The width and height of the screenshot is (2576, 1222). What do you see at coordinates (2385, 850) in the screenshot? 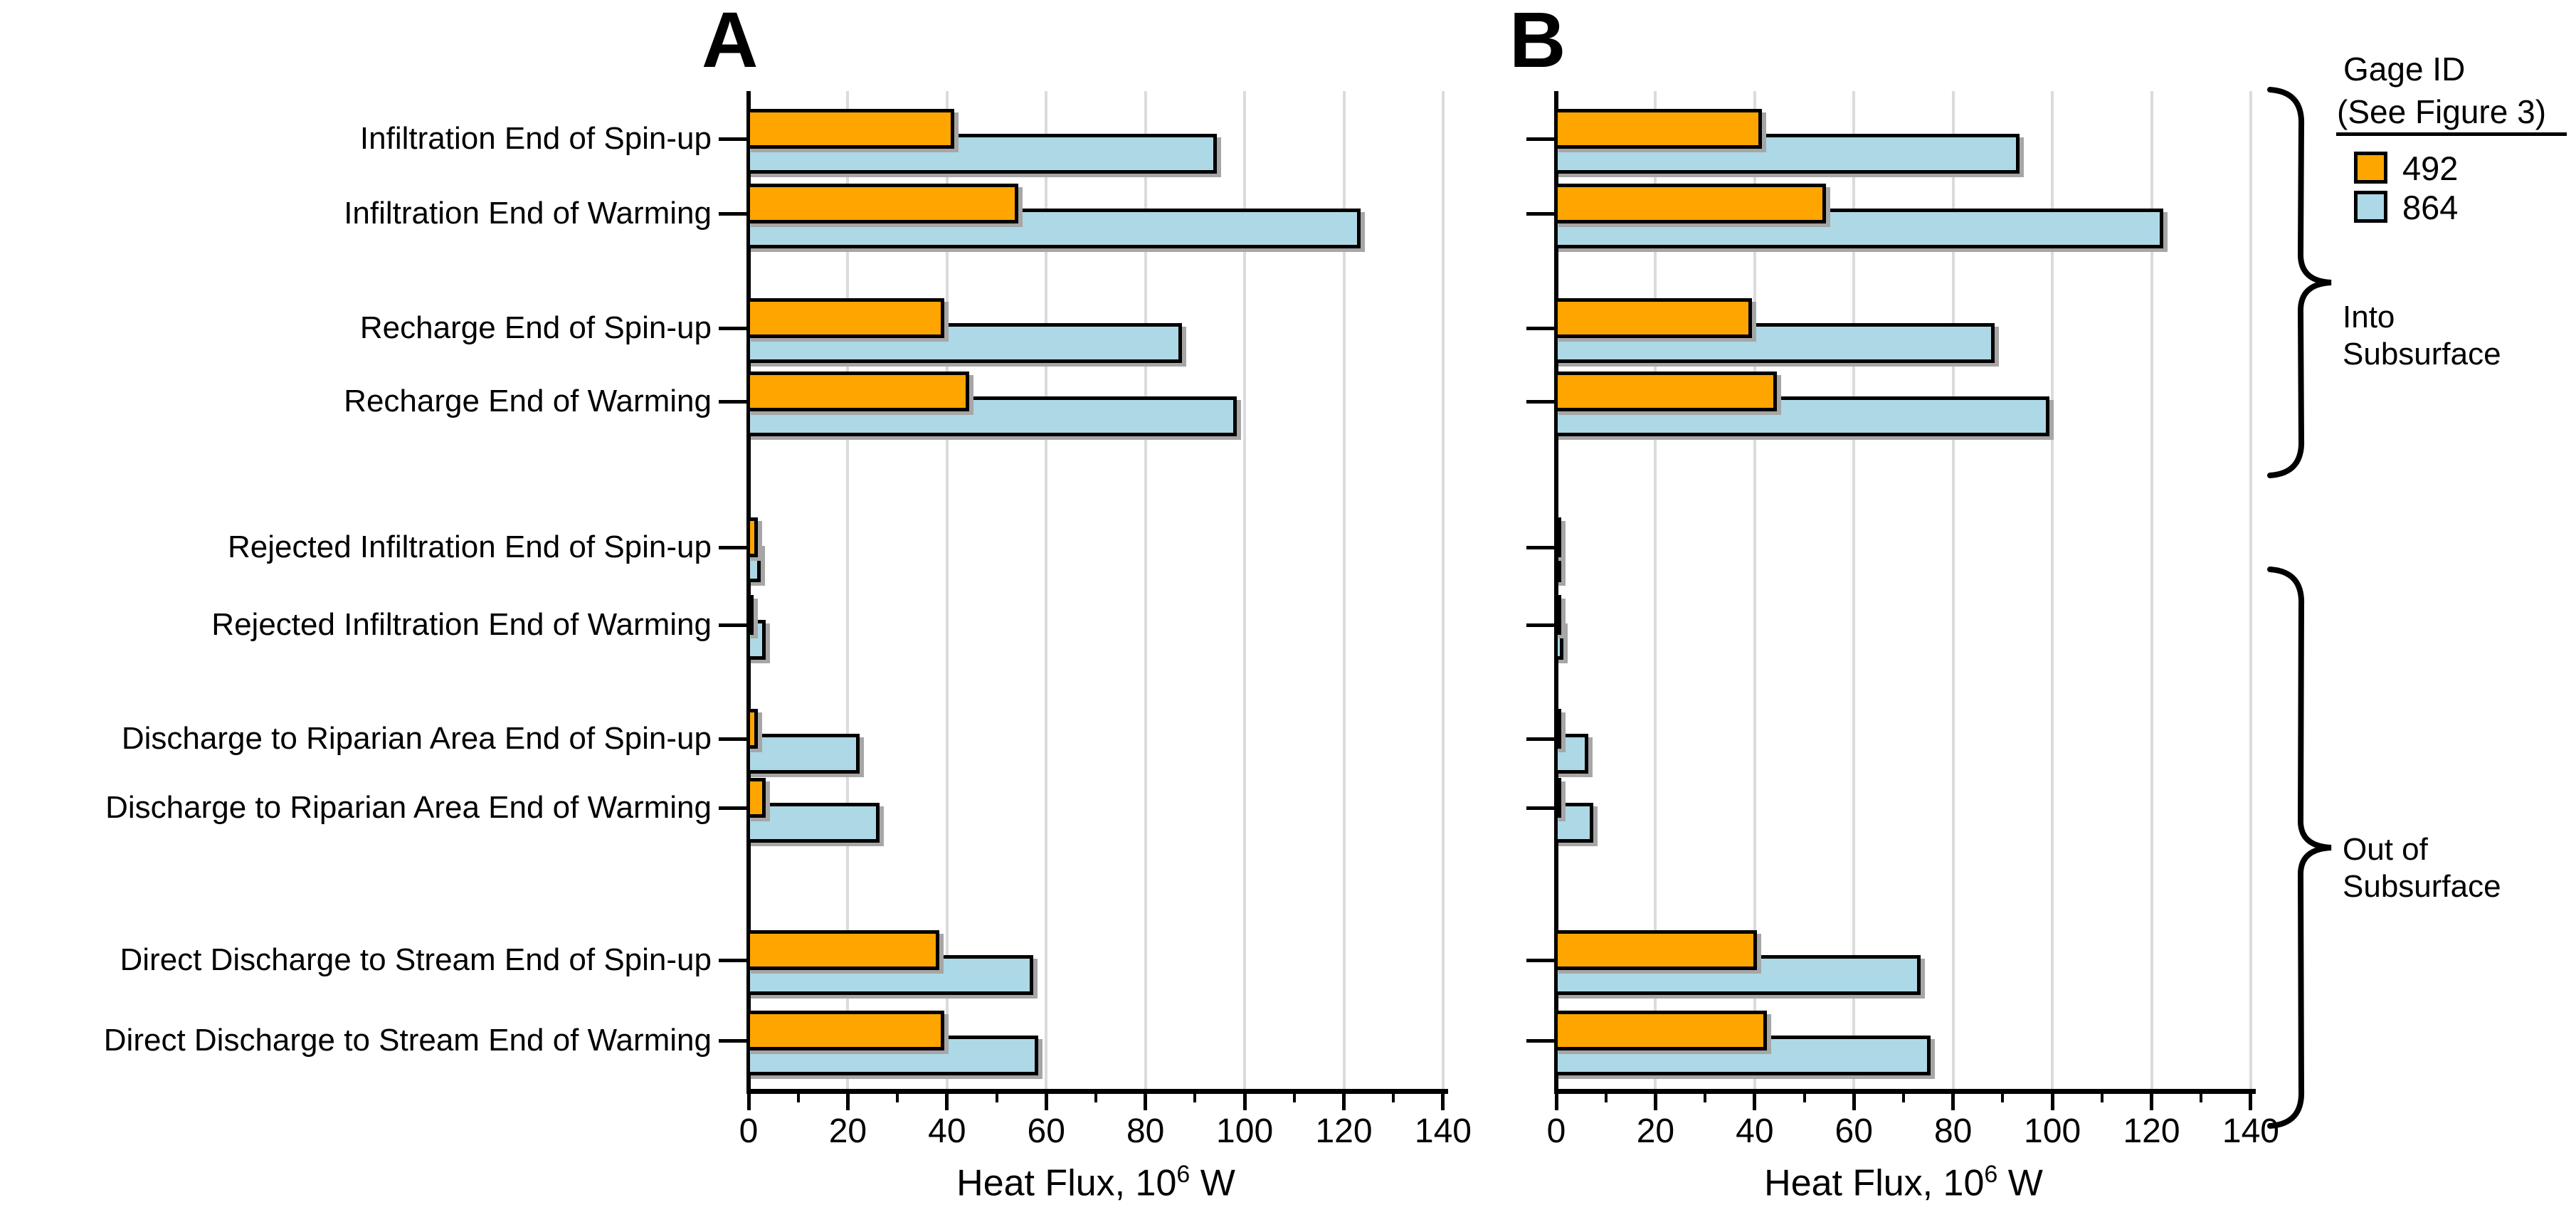
I see `annotation-out-line1: Out of` at bounding box center [2385, 850].